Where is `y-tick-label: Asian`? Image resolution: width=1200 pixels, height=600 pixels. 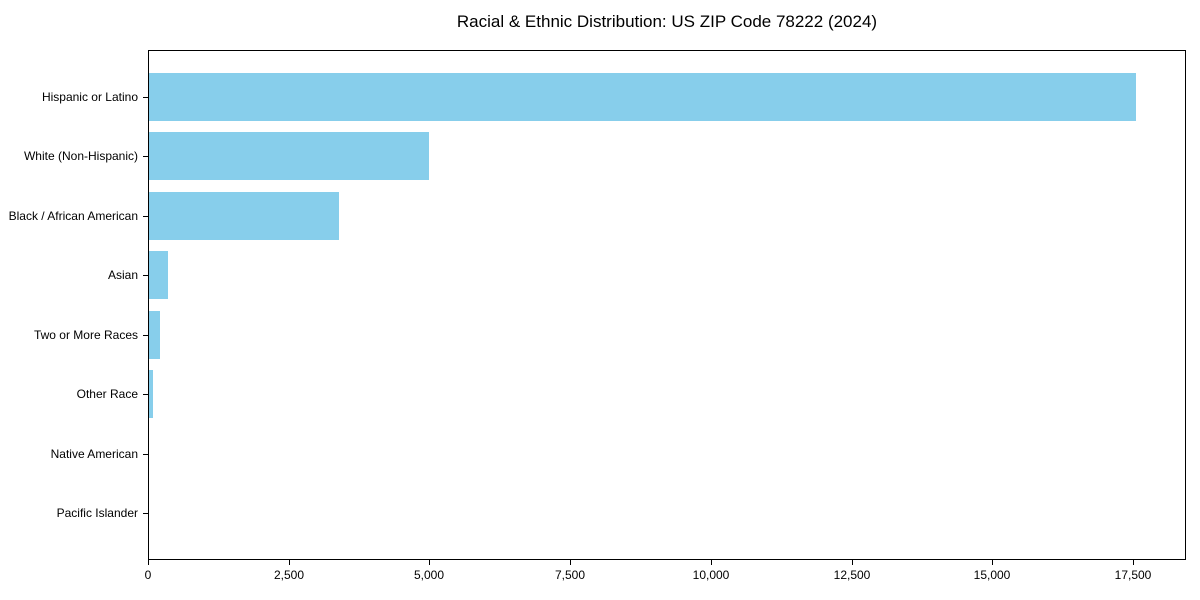 y-tick-label: Asian is located at coordinates (122, 275).